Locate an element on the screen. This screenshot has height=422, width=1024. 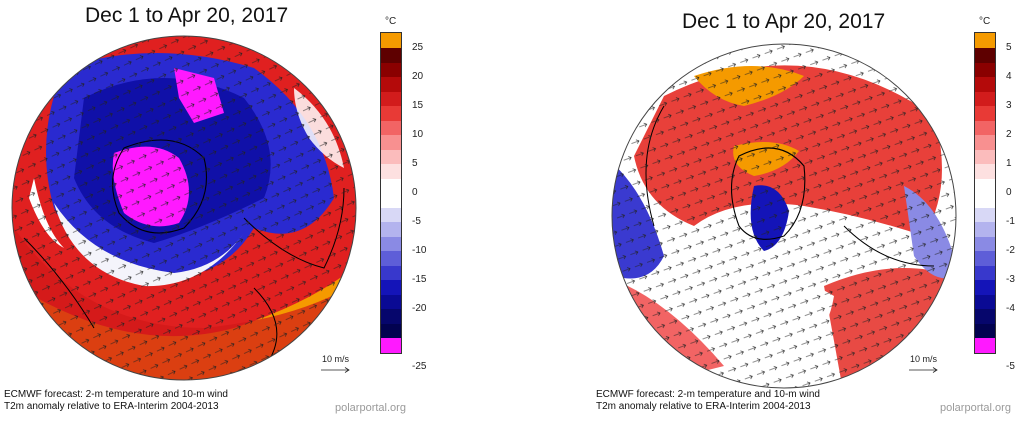
colorbar-tick: -20 is located at coordinates (419, 308).